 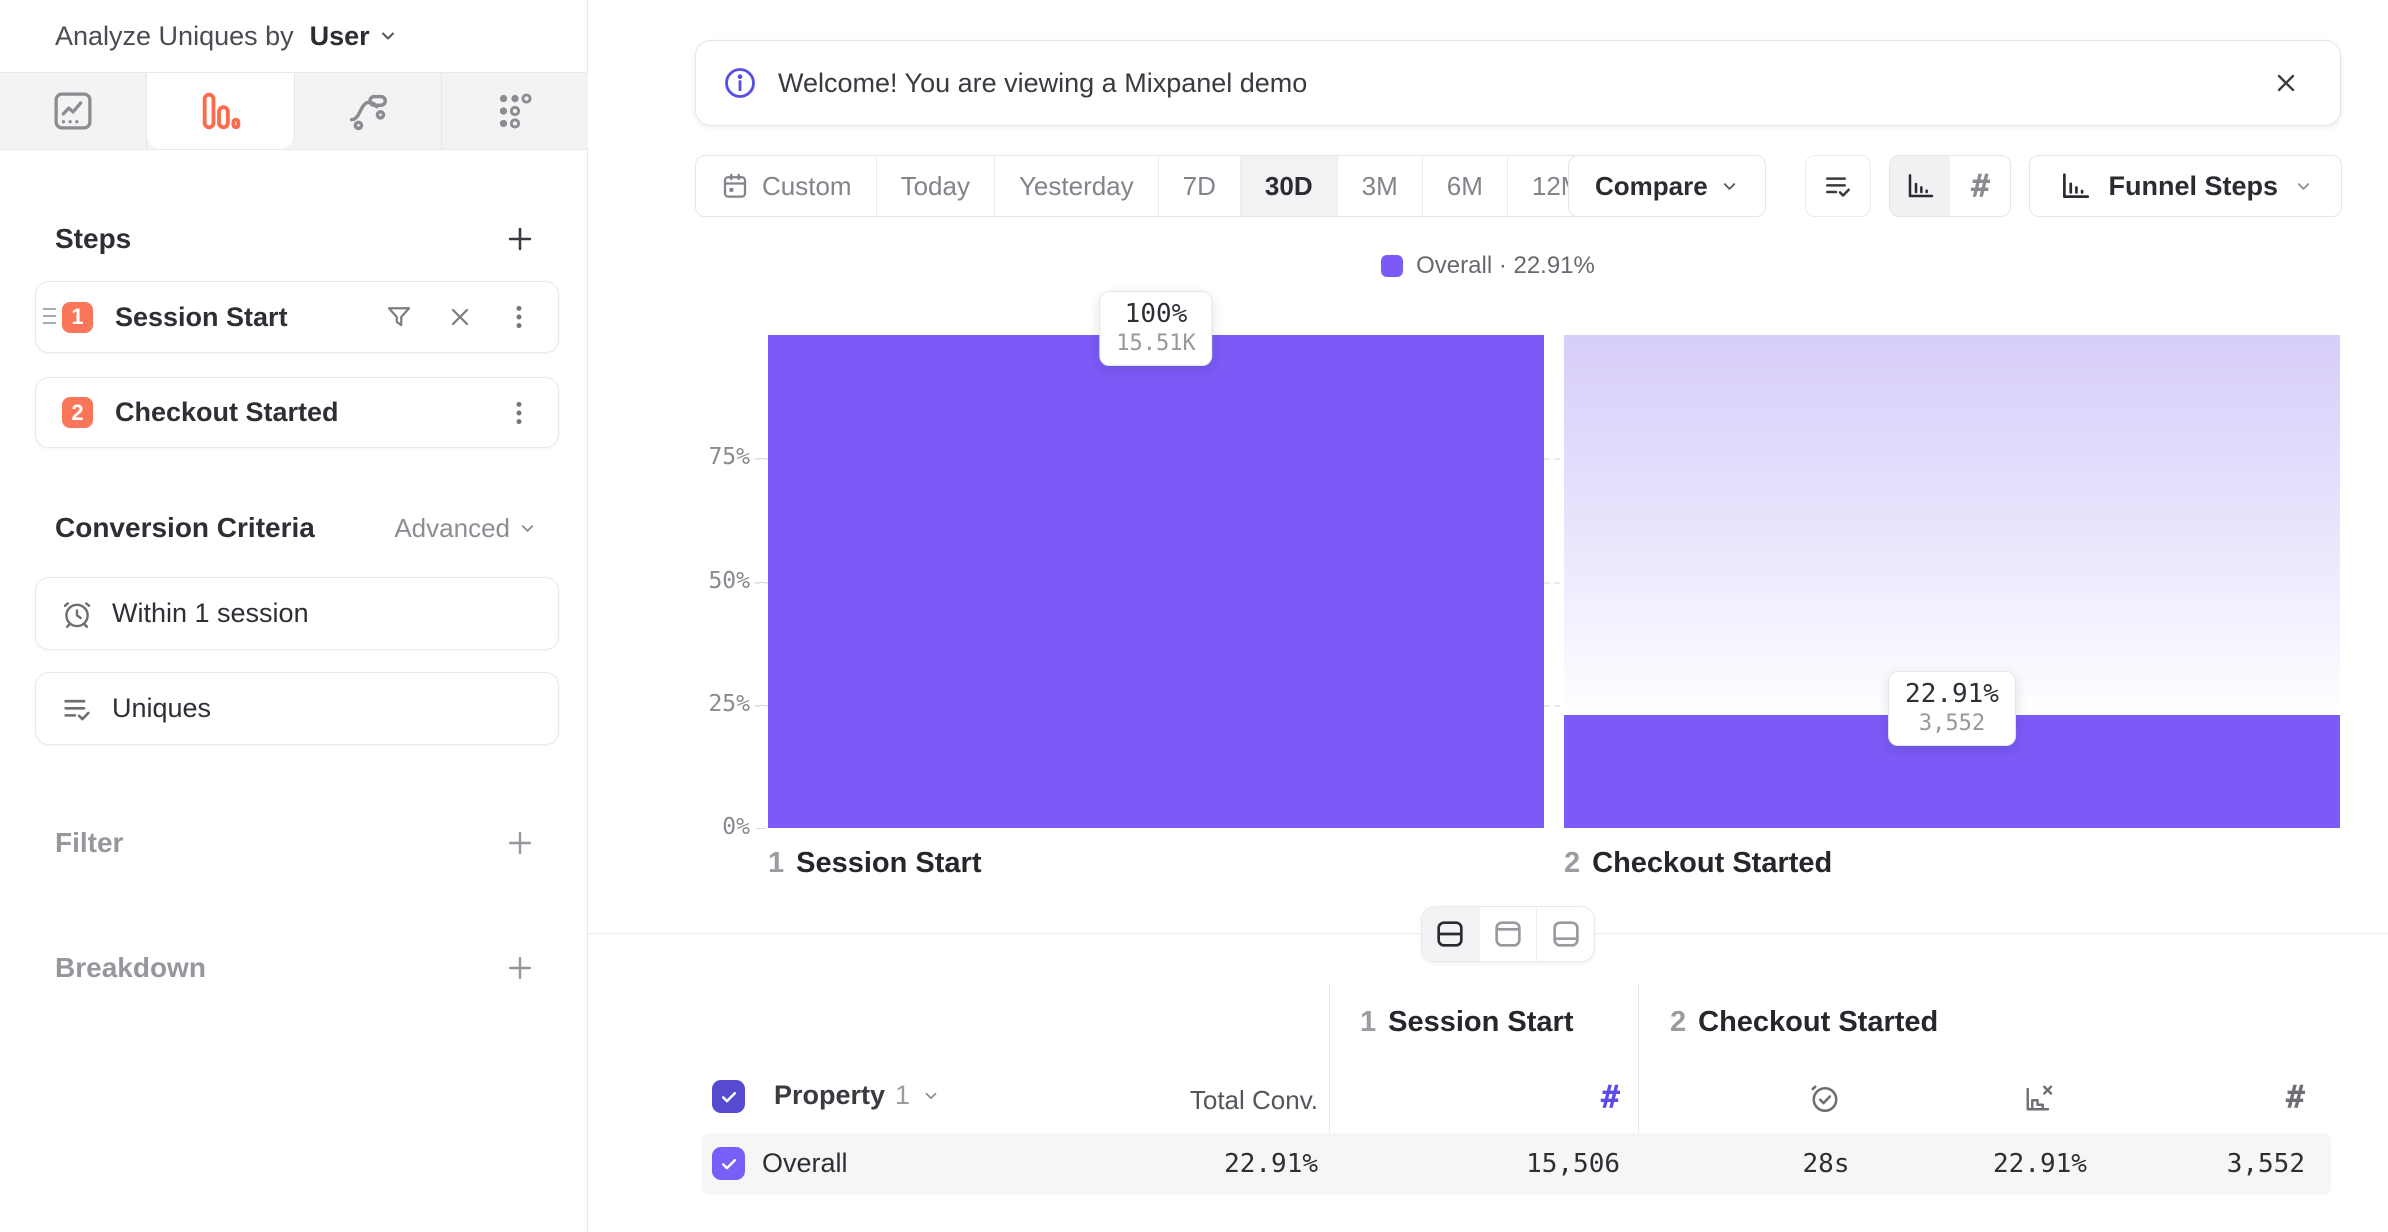 What do you see at coordinates (297, 317) in the screenshot?
I see `step-card-session-start: 1 Session Start` at bounding box center [297, 317].